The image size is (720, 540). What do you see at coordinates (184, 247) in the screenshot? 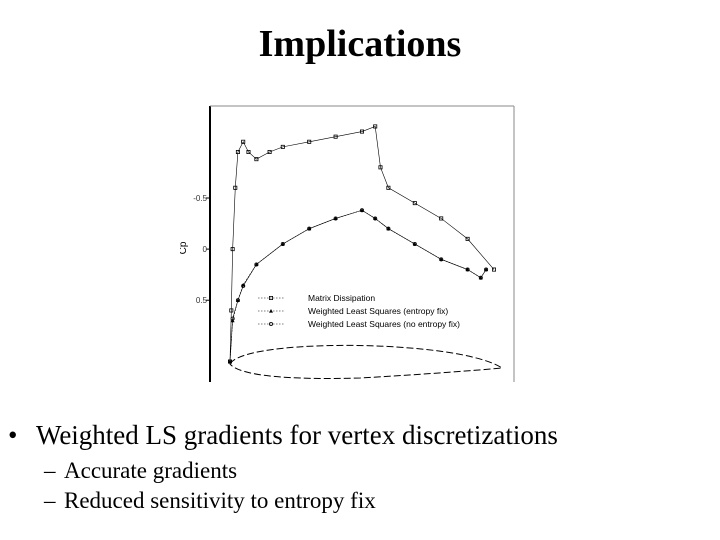
I see `y-axis-label: Cp` at bounding box center [184, 247].